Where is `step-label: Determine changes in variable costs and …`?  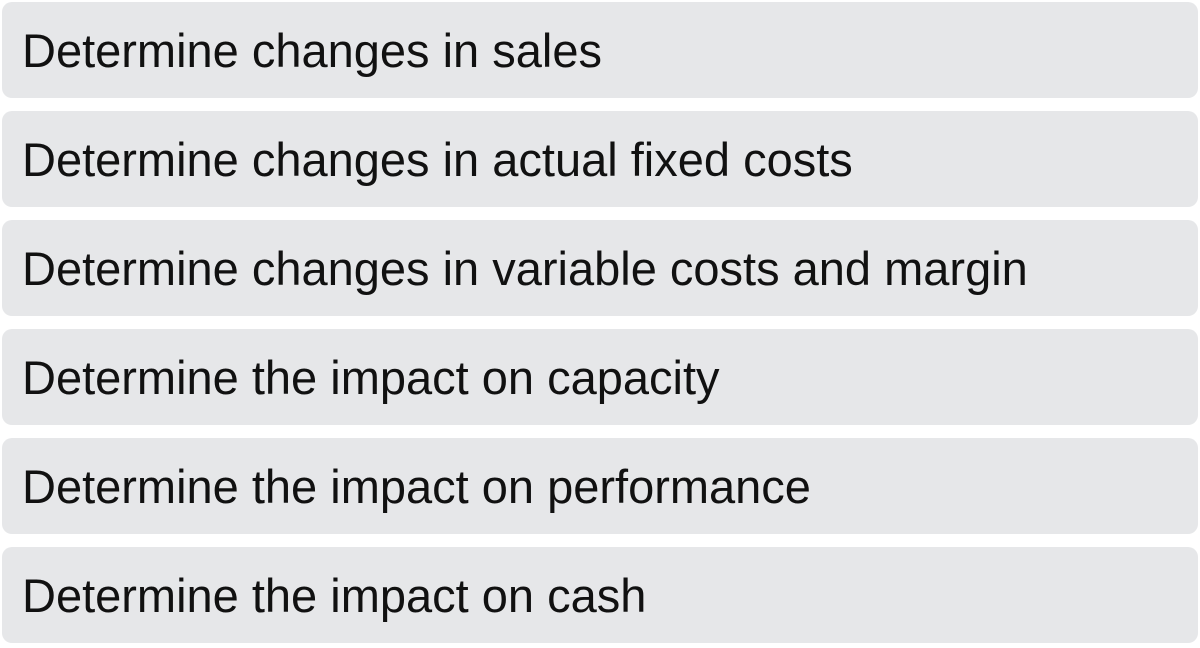 step-label: Determine changes in variable costs and … is located at coordinates (525, 268).